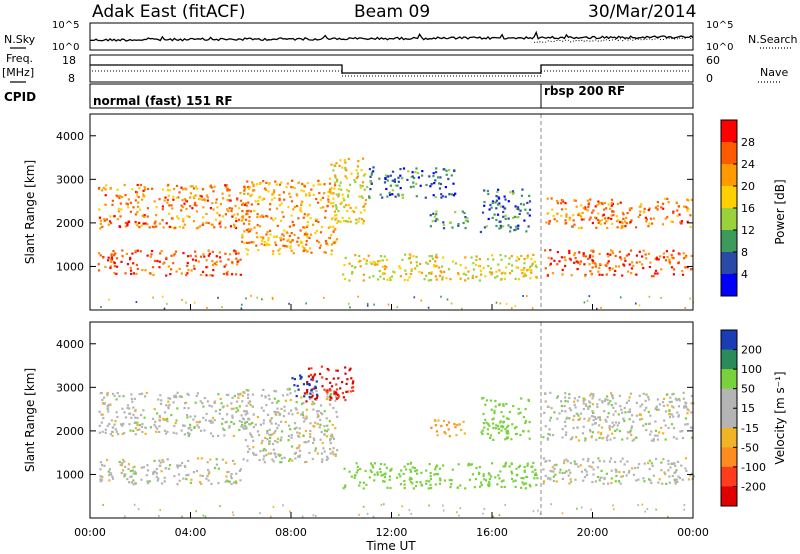  Describe the element at coordinates (780, 417) in the screenshot. I see `velocity-colorbar-label: Velocity [m s⁻¹]` at that location.